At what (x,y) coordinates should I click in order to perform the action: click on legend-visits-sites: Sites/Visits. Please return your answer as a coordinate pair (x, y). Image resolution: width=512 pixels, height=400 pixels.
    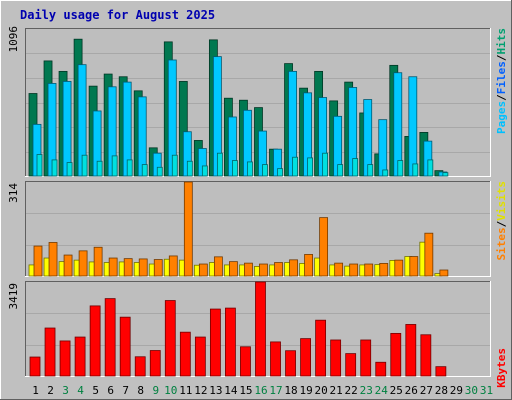
    Looking at the image, I should click on (501, 221).